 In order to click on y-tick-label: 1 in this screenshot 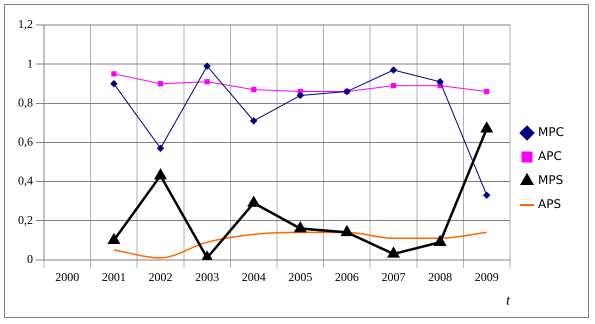, I will do `click(30, 63)`.